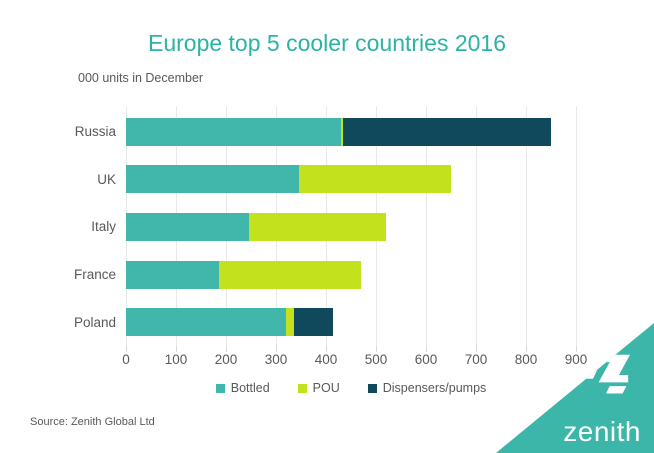 The height and width of the screenshot is (453, 654). What do you see at coordinates (576, 359) in the screenshot?
I see `x-tick-label: 900` at bounding box center [576, 359].